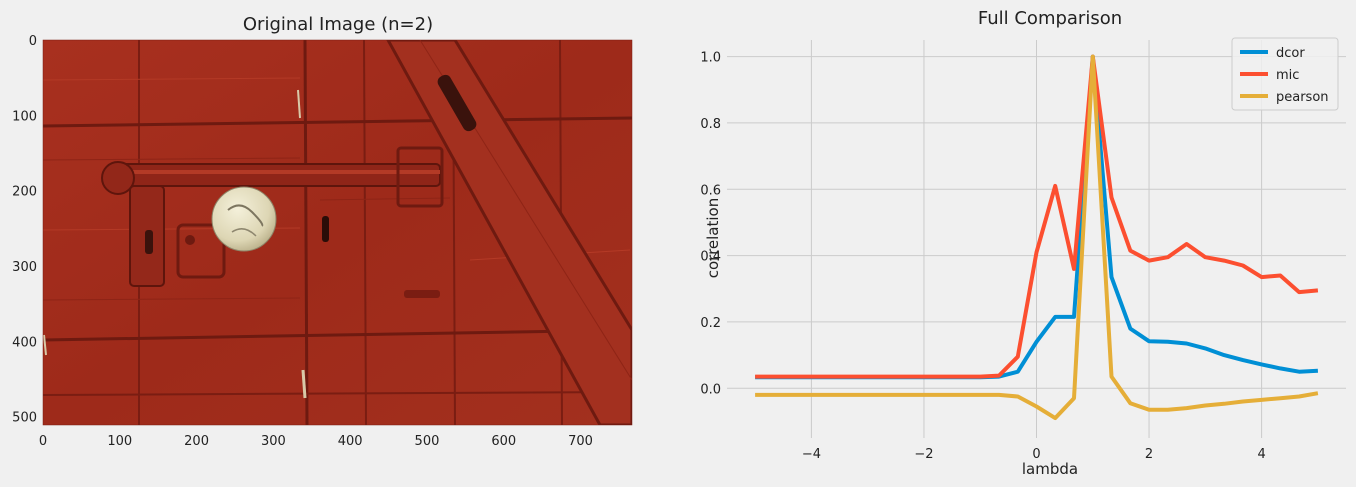 The image size is (1356, 487). Describe the element at coordinates (24, 116) in the screenshot. I see `image-y-tick-label: 100` at that location.